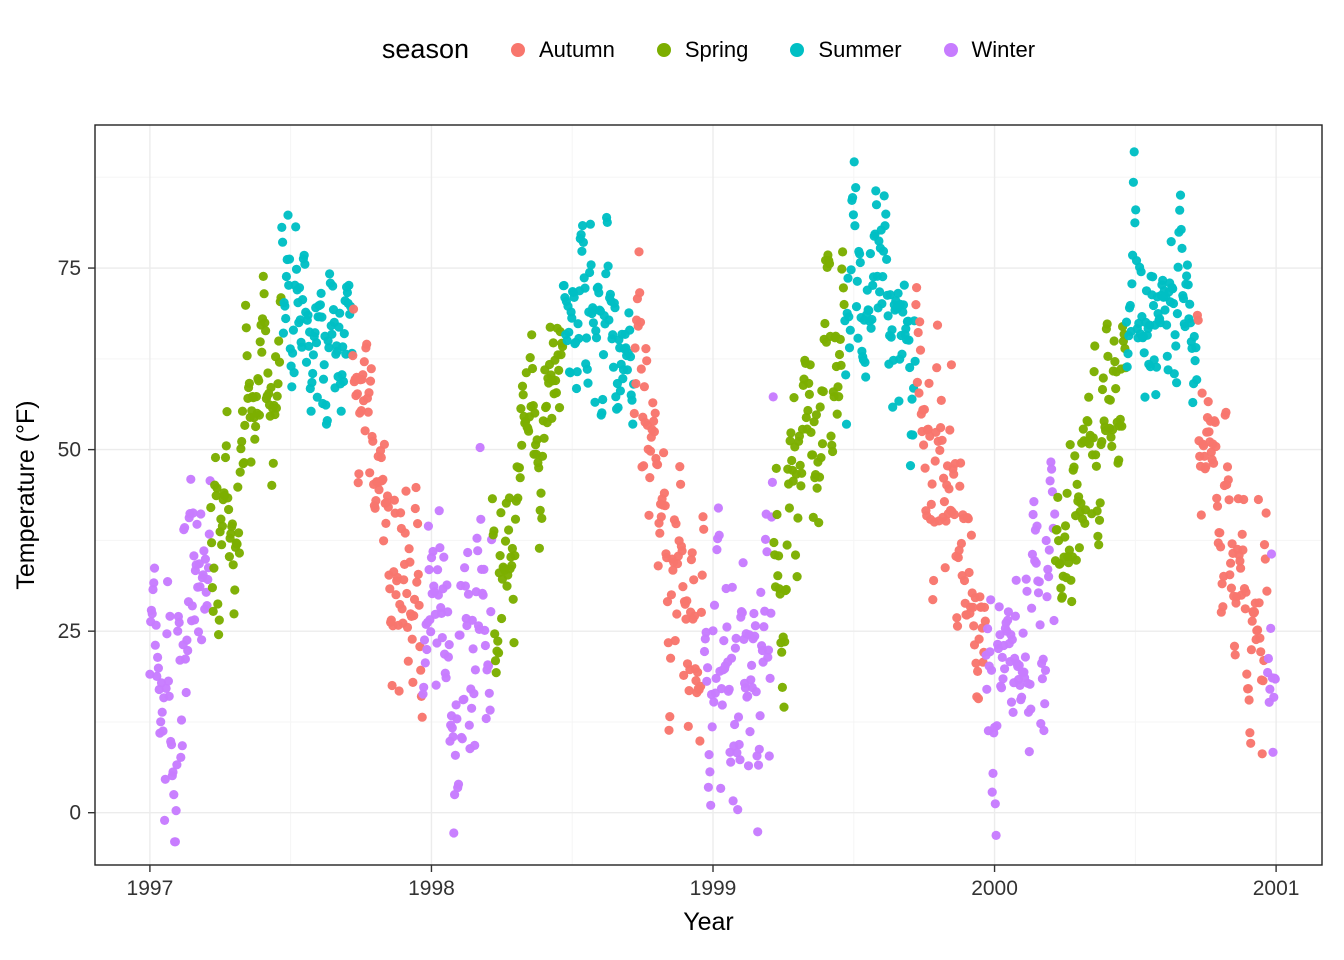 Image resolution: width=1344 pixels, height=960 pixels. I want to click on legend-item-winter: Winter, so click(989, 50).